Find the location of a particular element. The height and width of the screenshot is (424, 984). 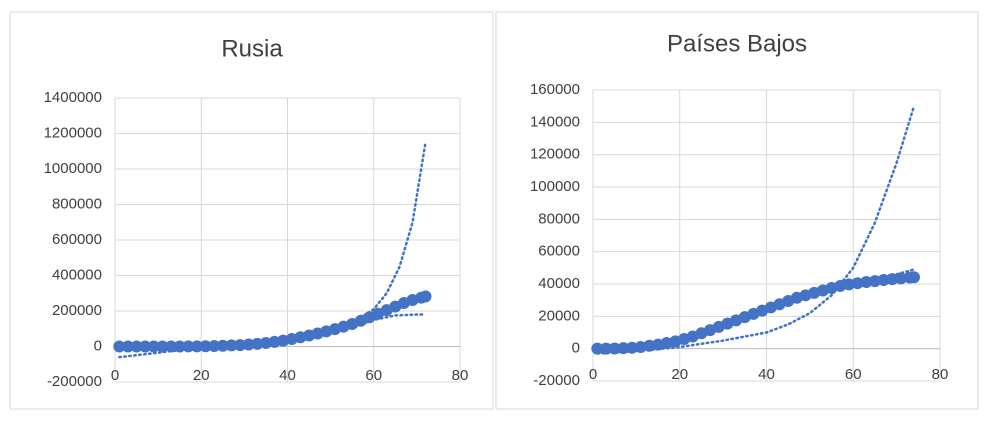

y-tick-label: 100000 is located at coordinates (555, 186).